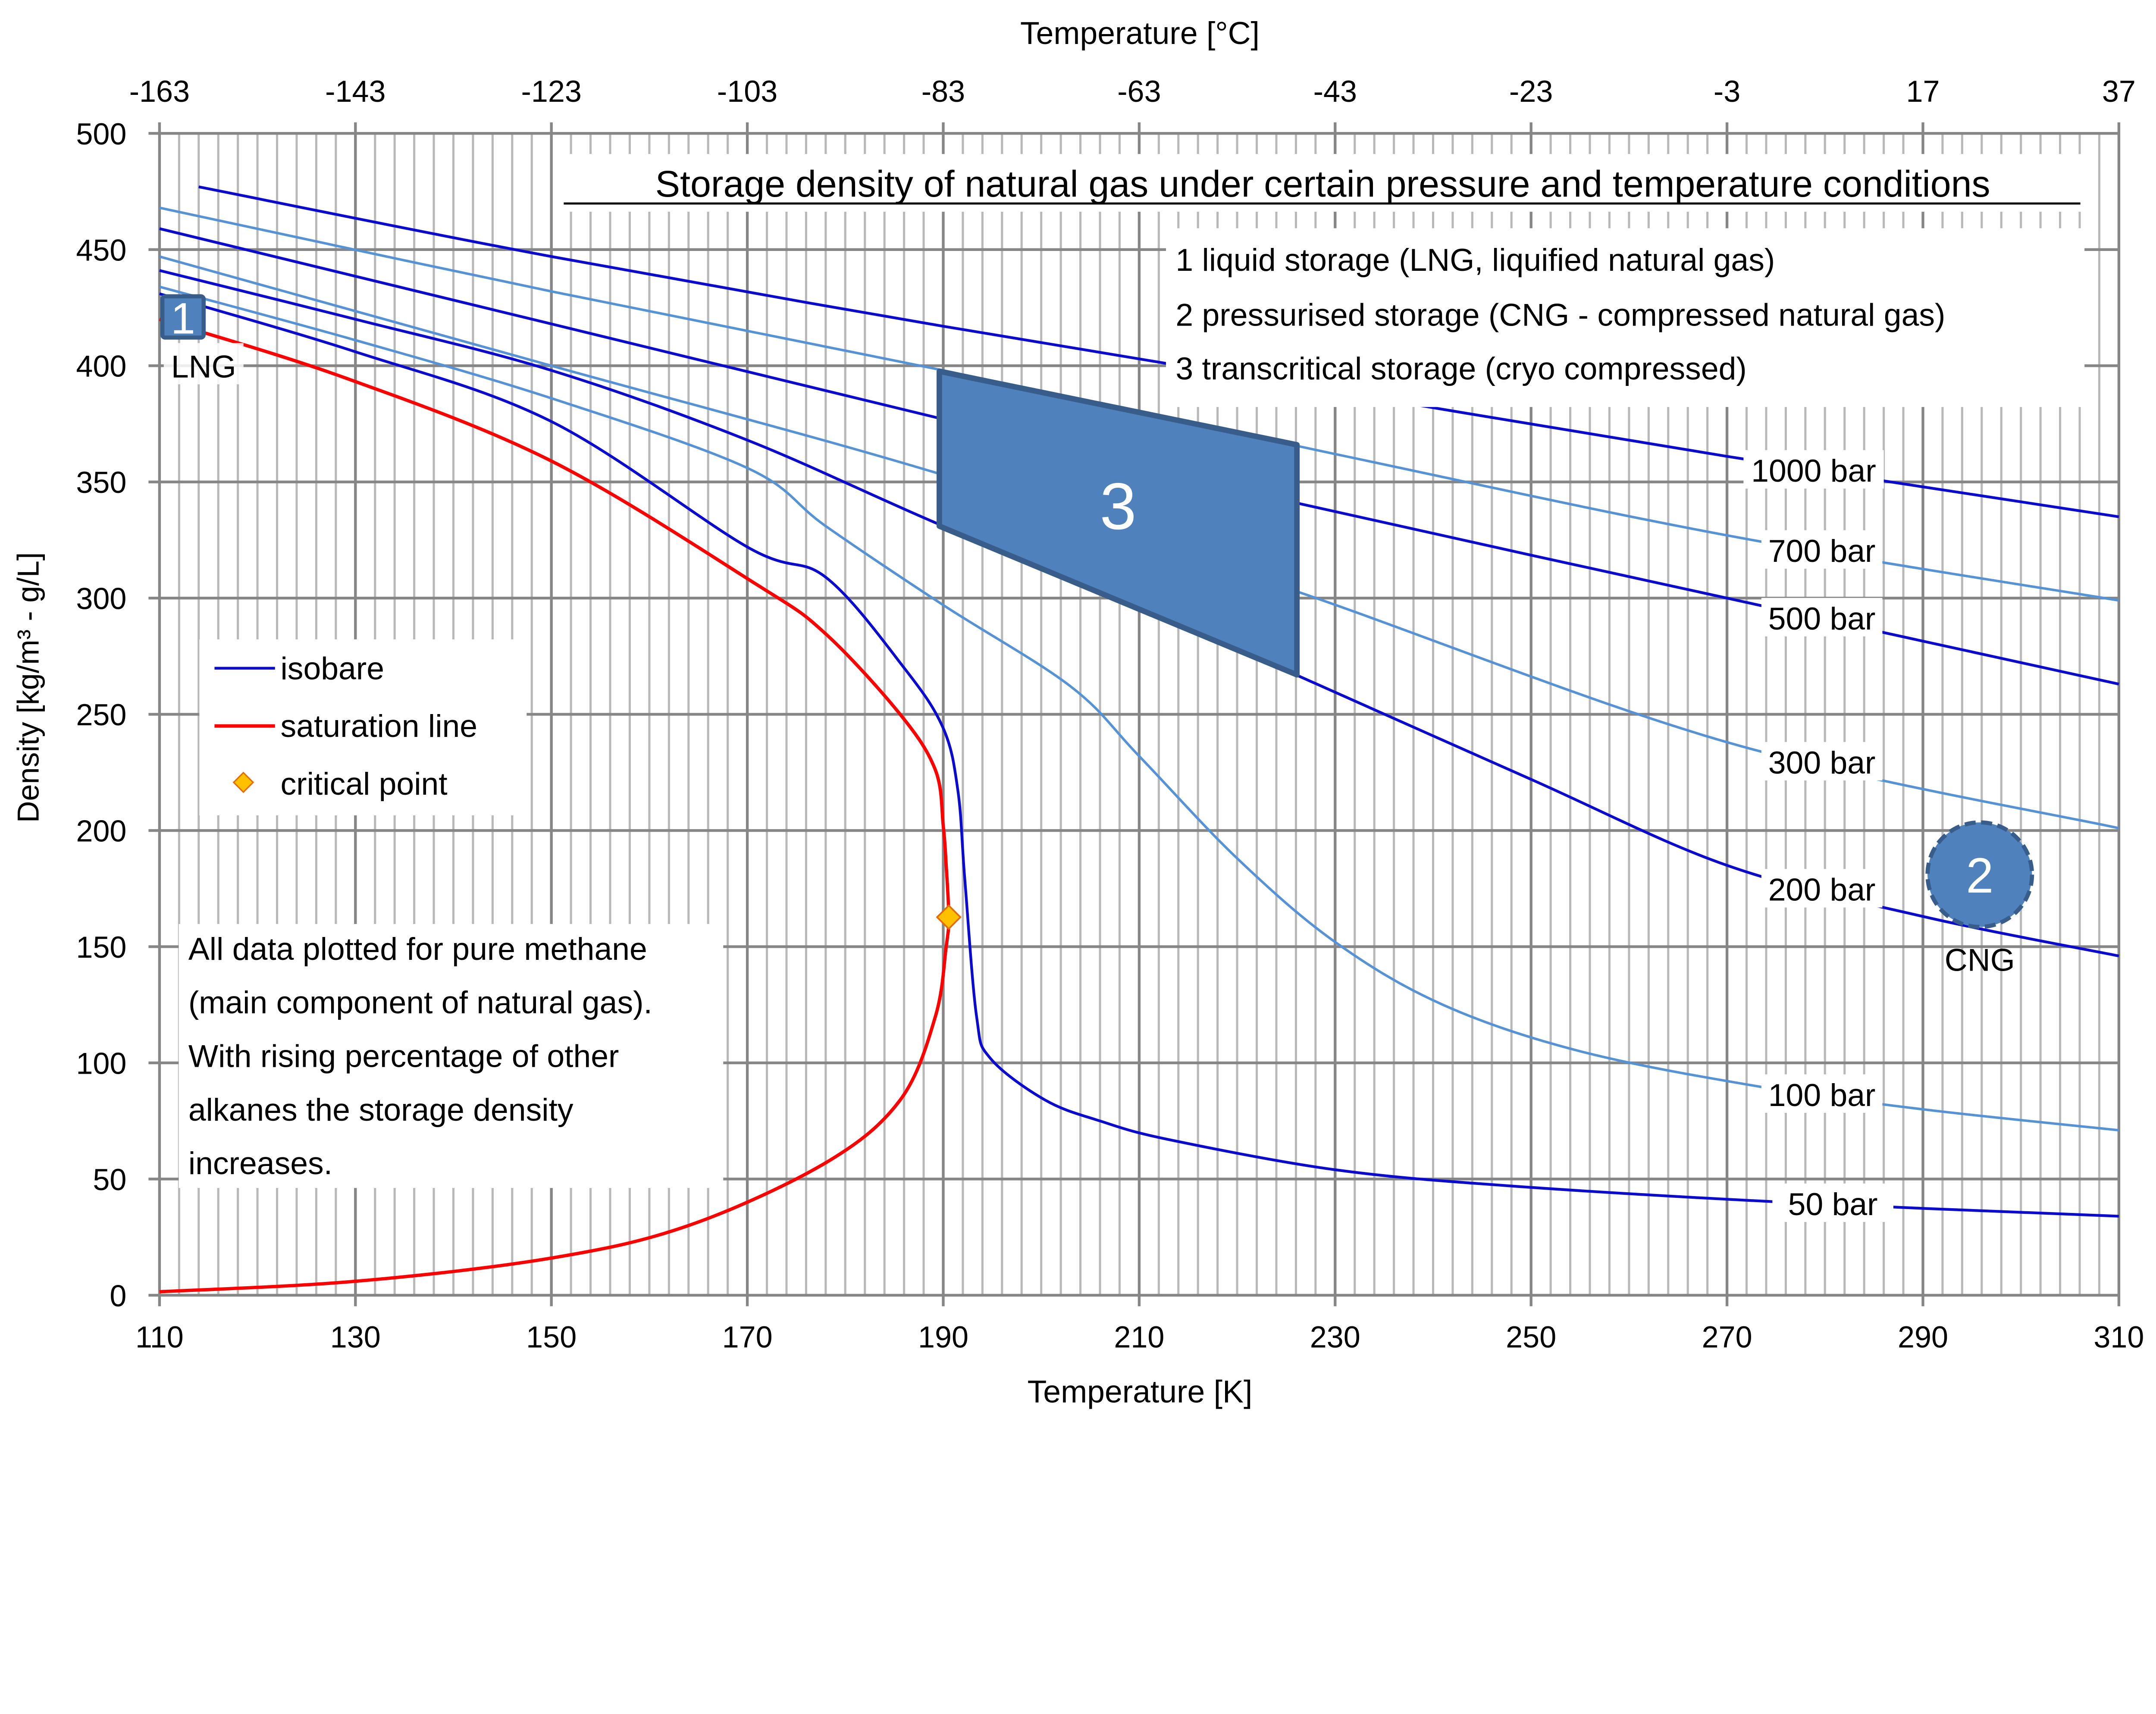  What do you see at coordinates (417, 949) in the screenshot?
I see `note-line-1: All data plotted for pure methane` at bounding box center [417, 949].